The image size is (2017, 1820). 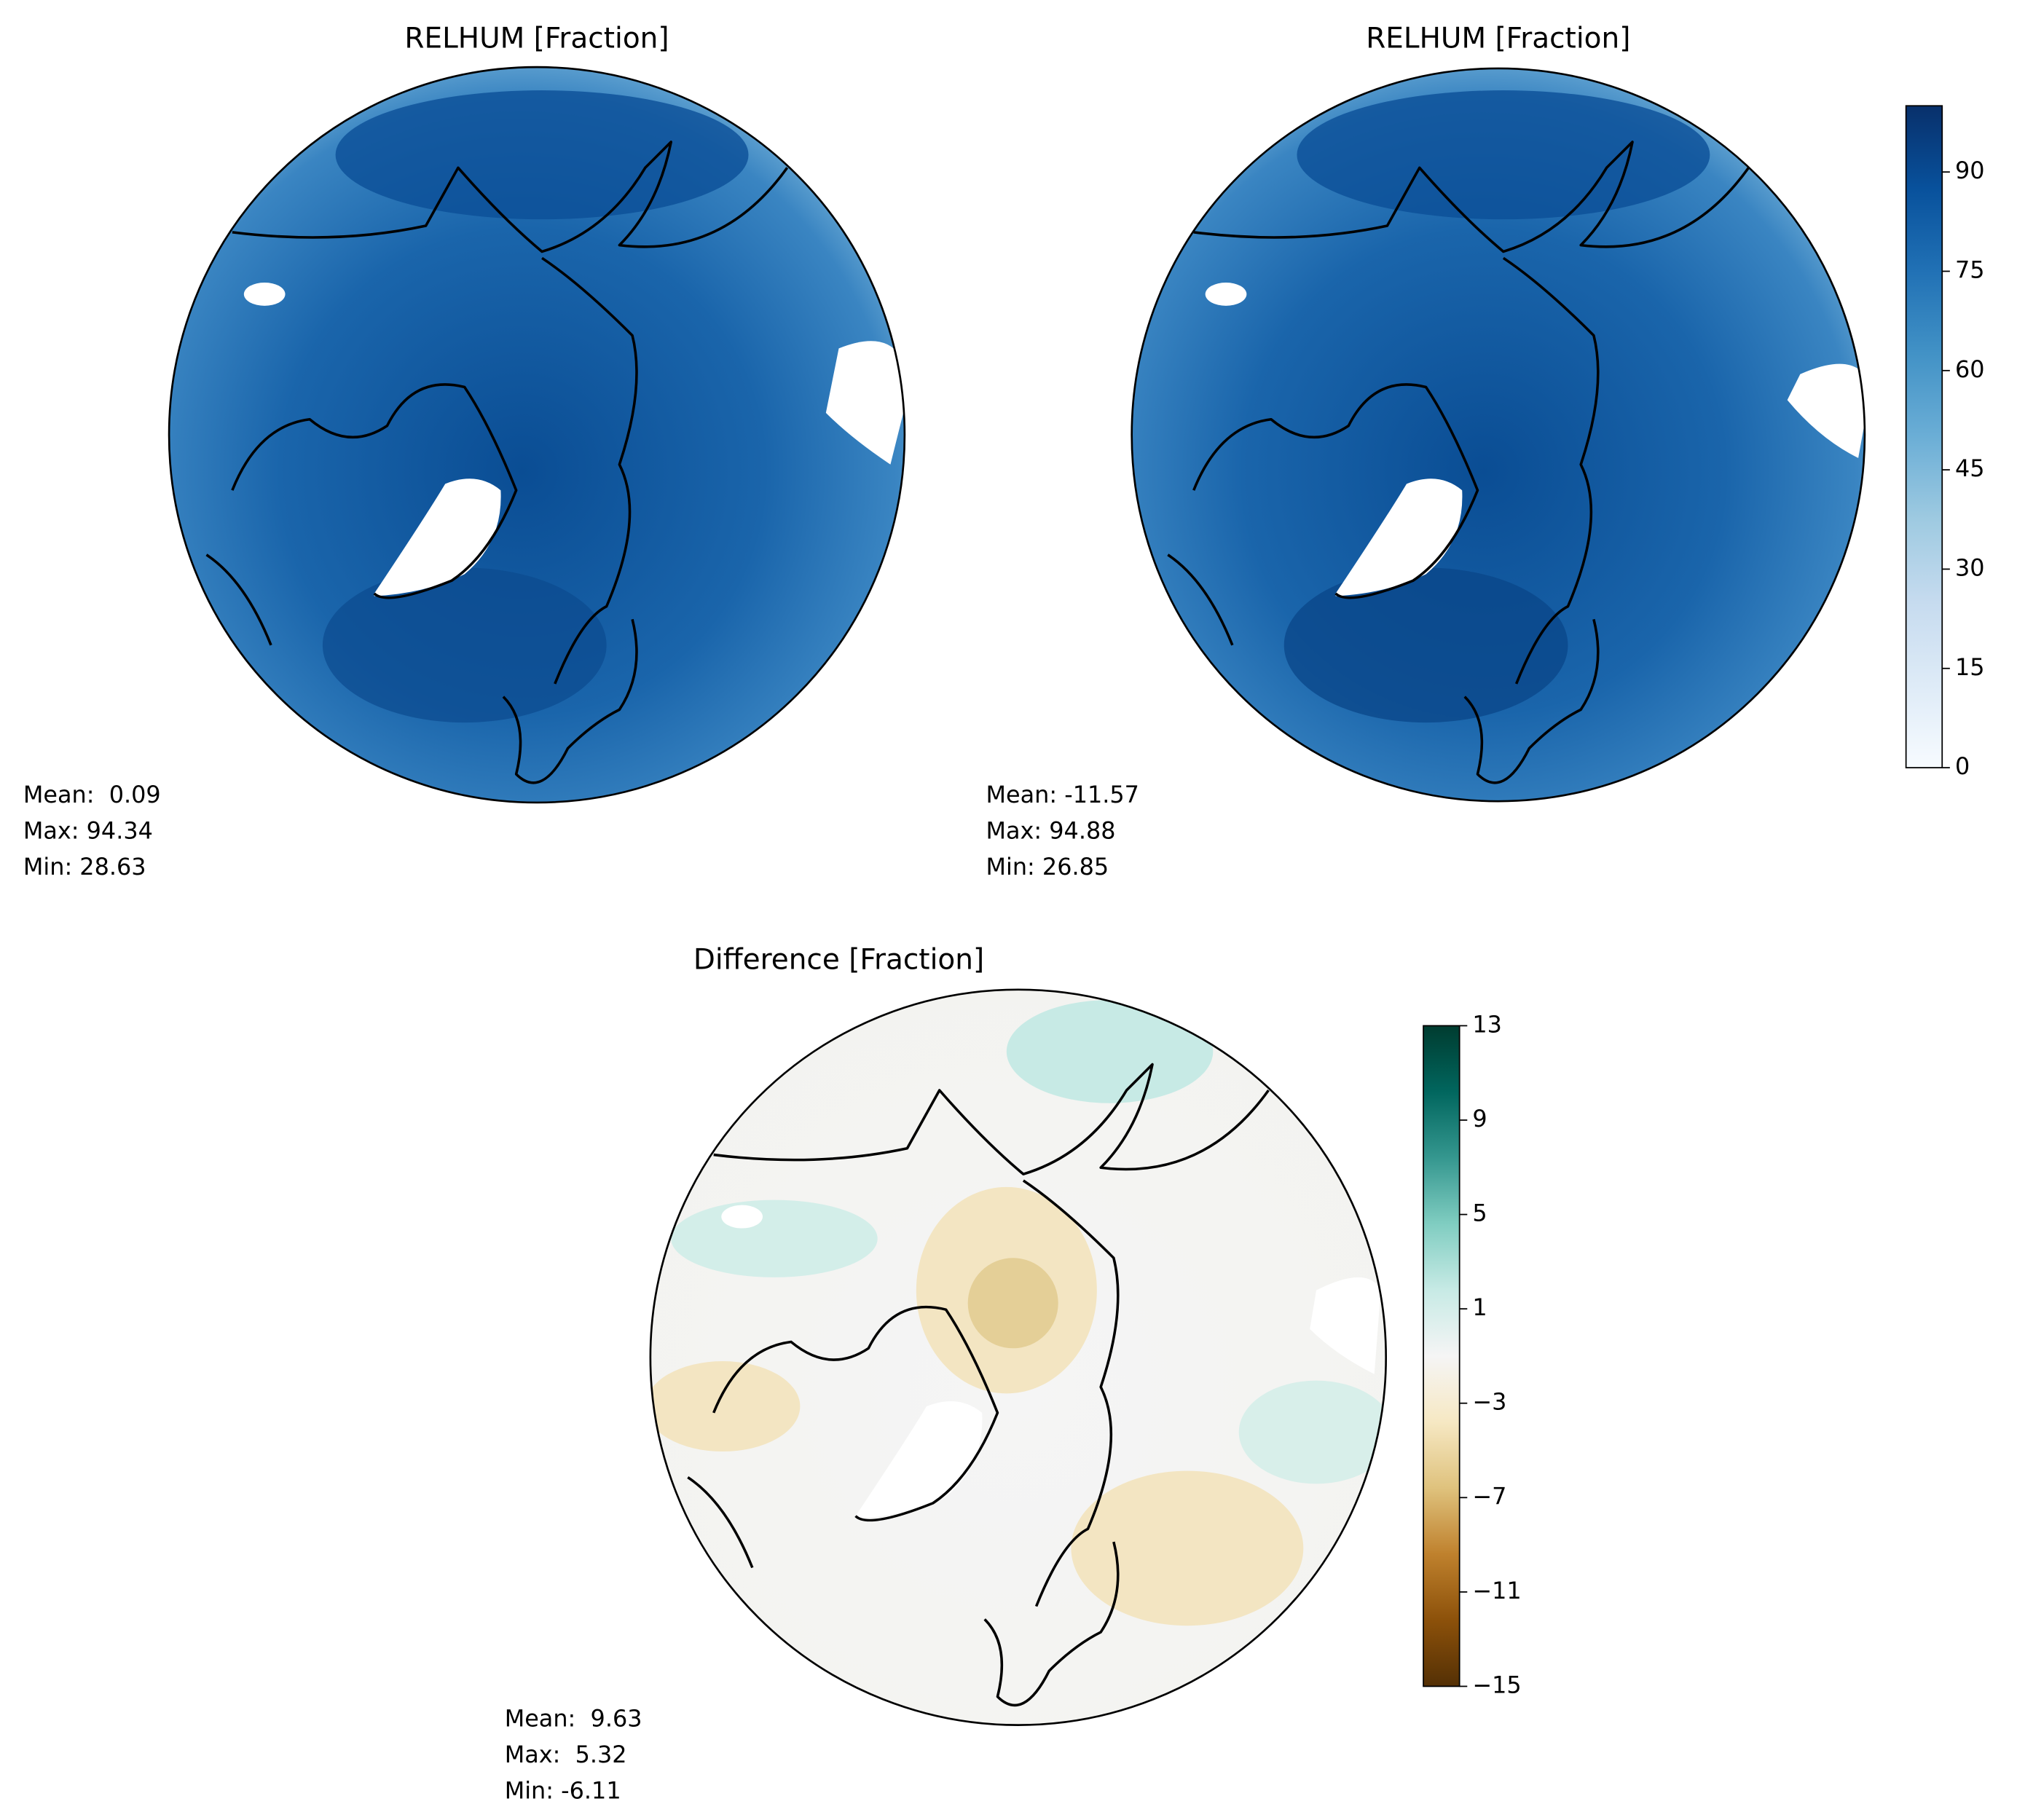 I want to click on stat-min: Min: 26.85, so click(x=1047, y=867).